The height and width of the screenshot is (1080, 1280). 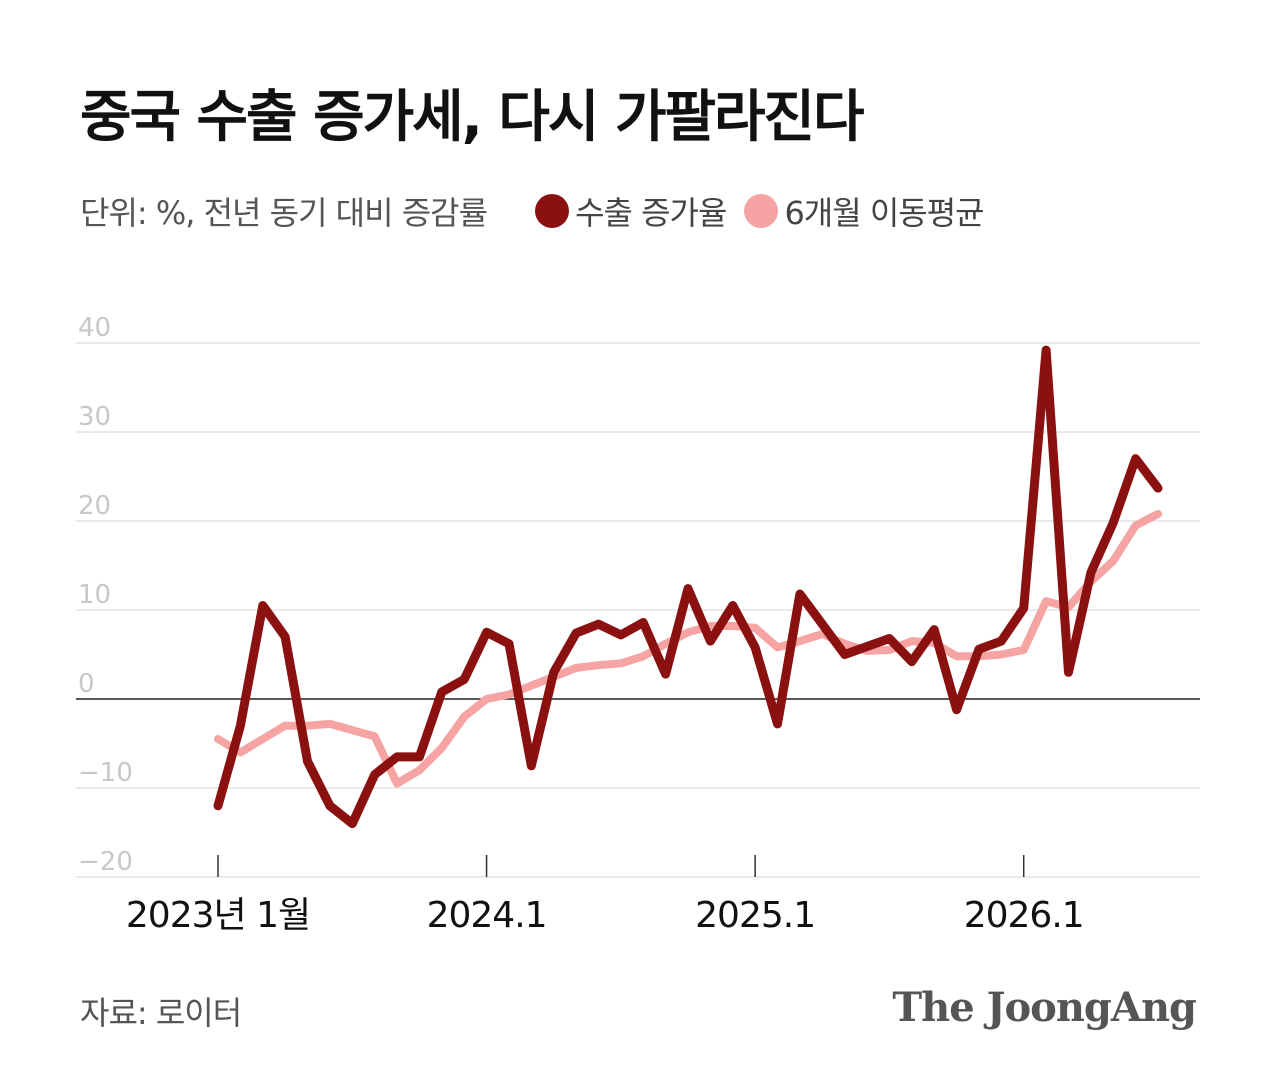 What do you see at coordinates (1024, 915) in the screenshot?
I see `x-tick-label: 2026.1` at bounding box center [1024, 915].